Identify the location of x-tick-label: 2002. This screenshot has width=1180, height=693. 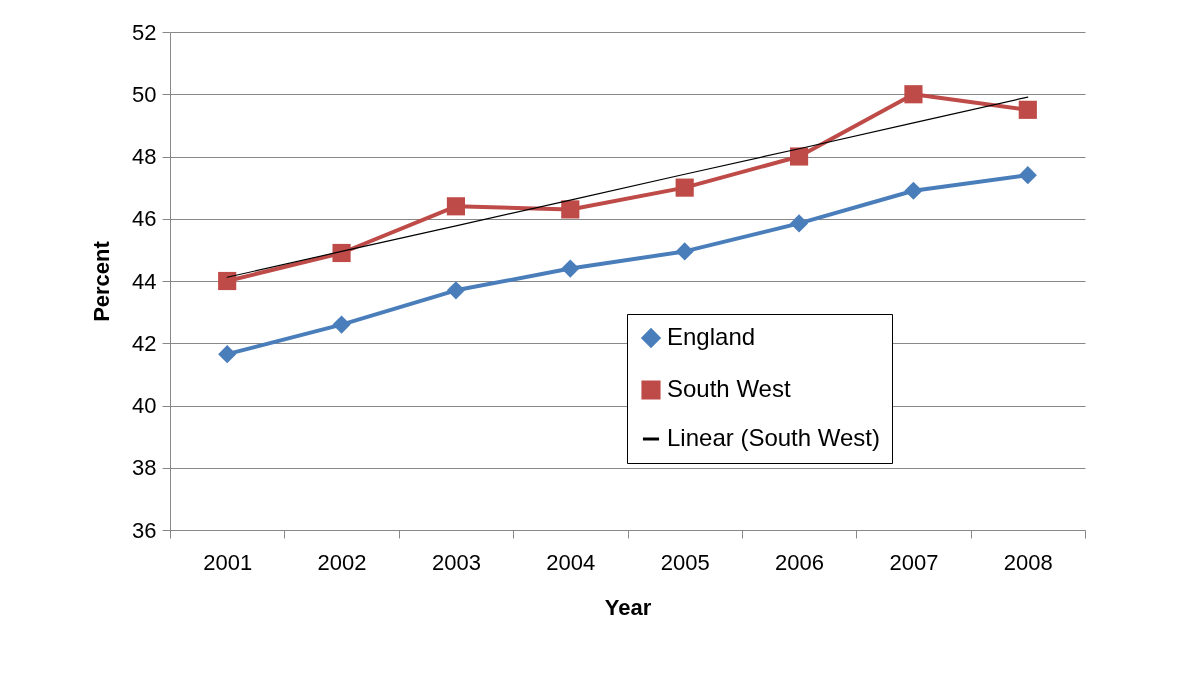
(342, 562).